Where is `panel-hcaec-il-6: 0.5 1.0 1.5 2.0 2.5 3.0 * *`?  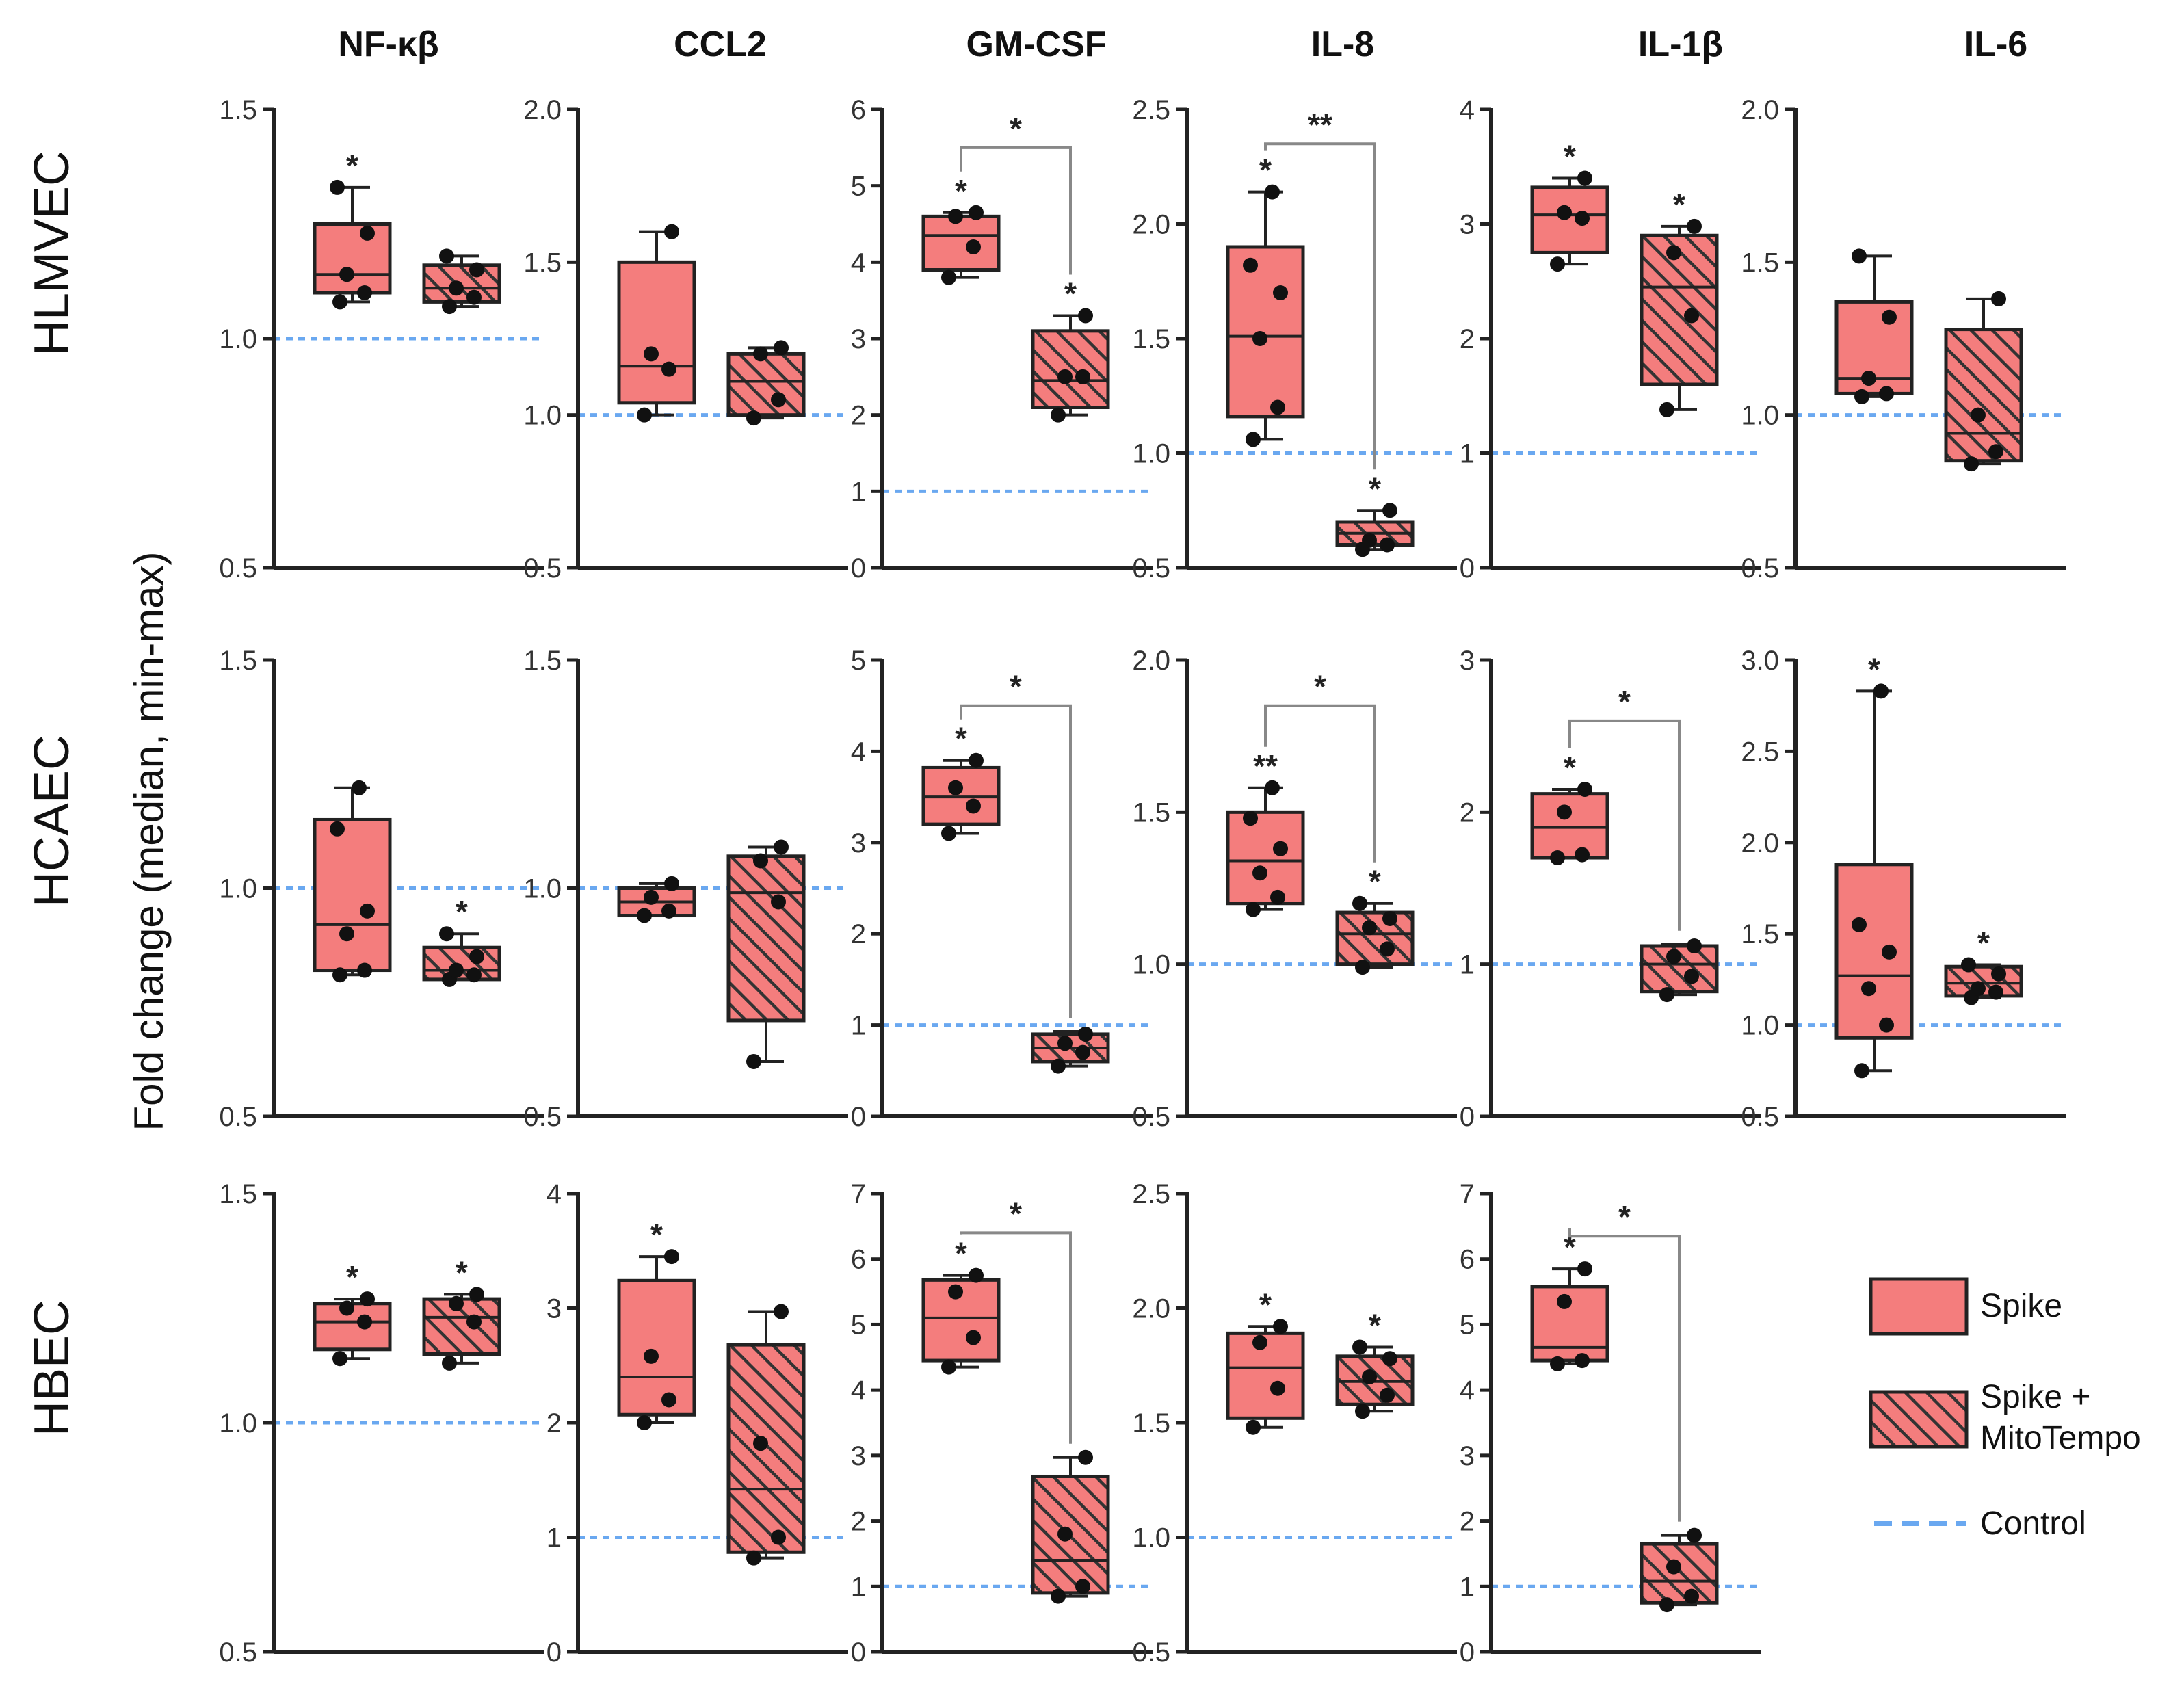 panel-hcaec-il-6: 0.5 1.0 1.5 2.0 2.5 3.0 * * is located at coordinates (1903, 889).